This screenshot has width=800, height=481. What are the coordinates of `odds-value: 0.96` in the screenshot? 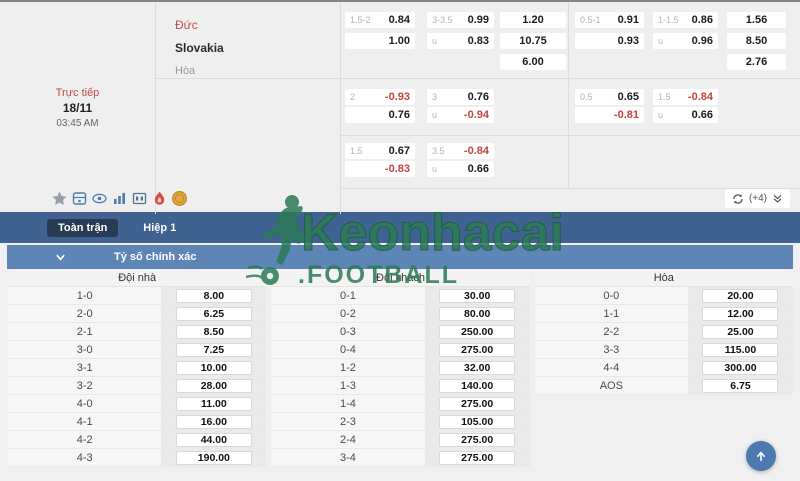 It's located at (702, 41).